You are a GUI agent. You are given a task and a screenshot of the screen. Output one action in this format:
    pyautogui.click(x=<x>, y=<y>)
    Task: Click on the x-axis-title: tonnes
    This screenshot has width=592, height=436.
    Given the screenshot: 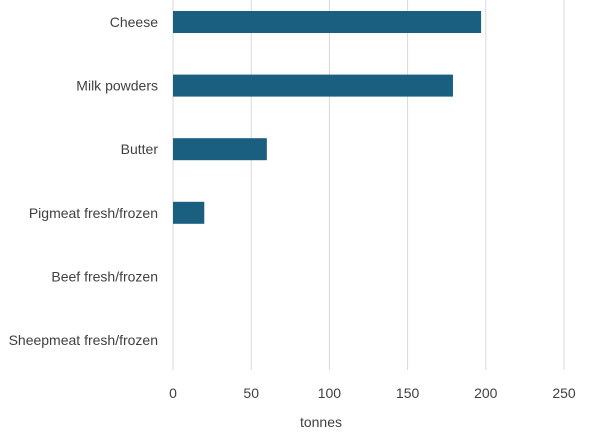 What is the action you would take?
    pyautogui.click(x=321, y=422)
    